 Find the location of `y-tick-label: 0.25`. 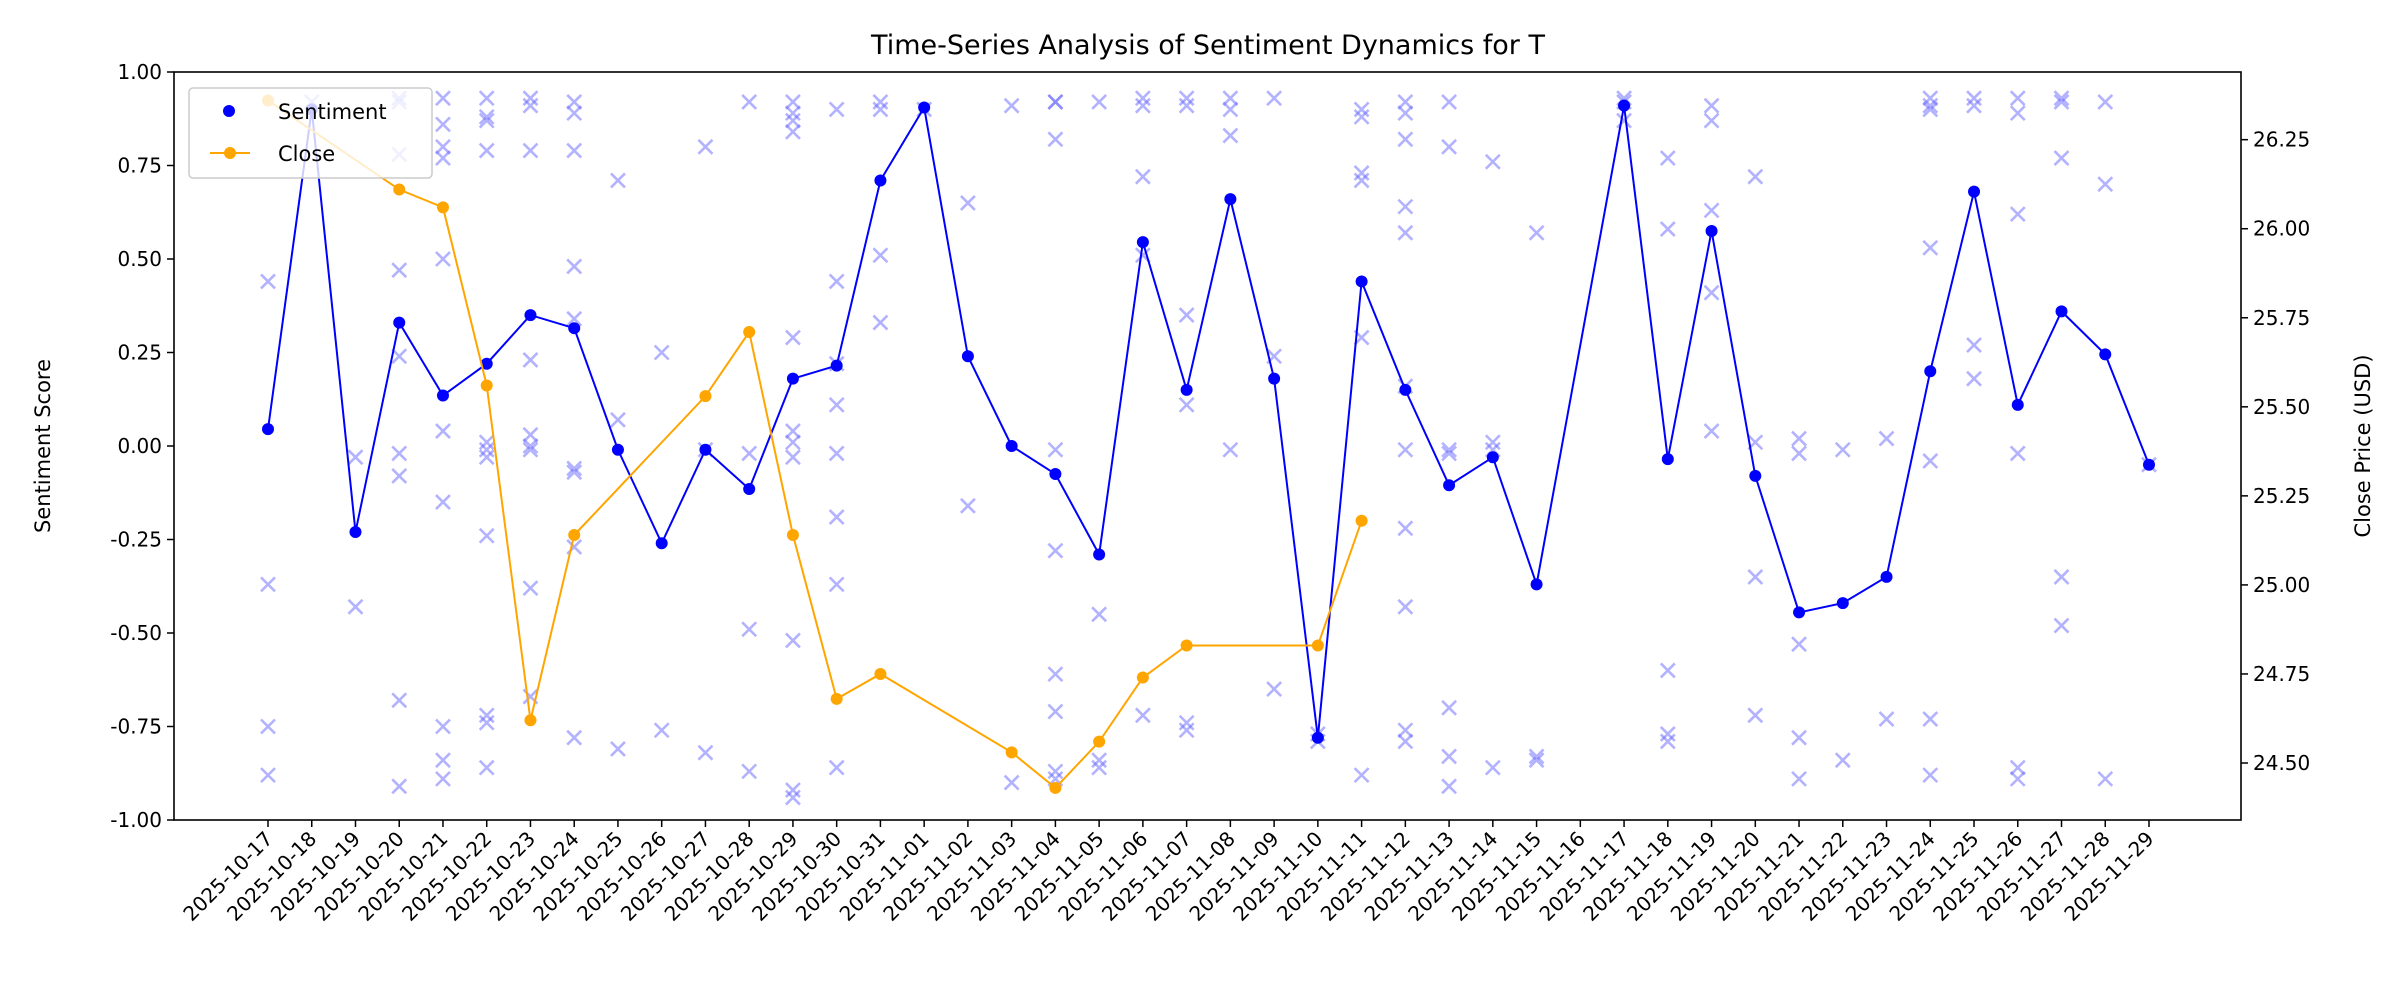

y-tick-label: 0.25 is located at coordinates (139, 353).